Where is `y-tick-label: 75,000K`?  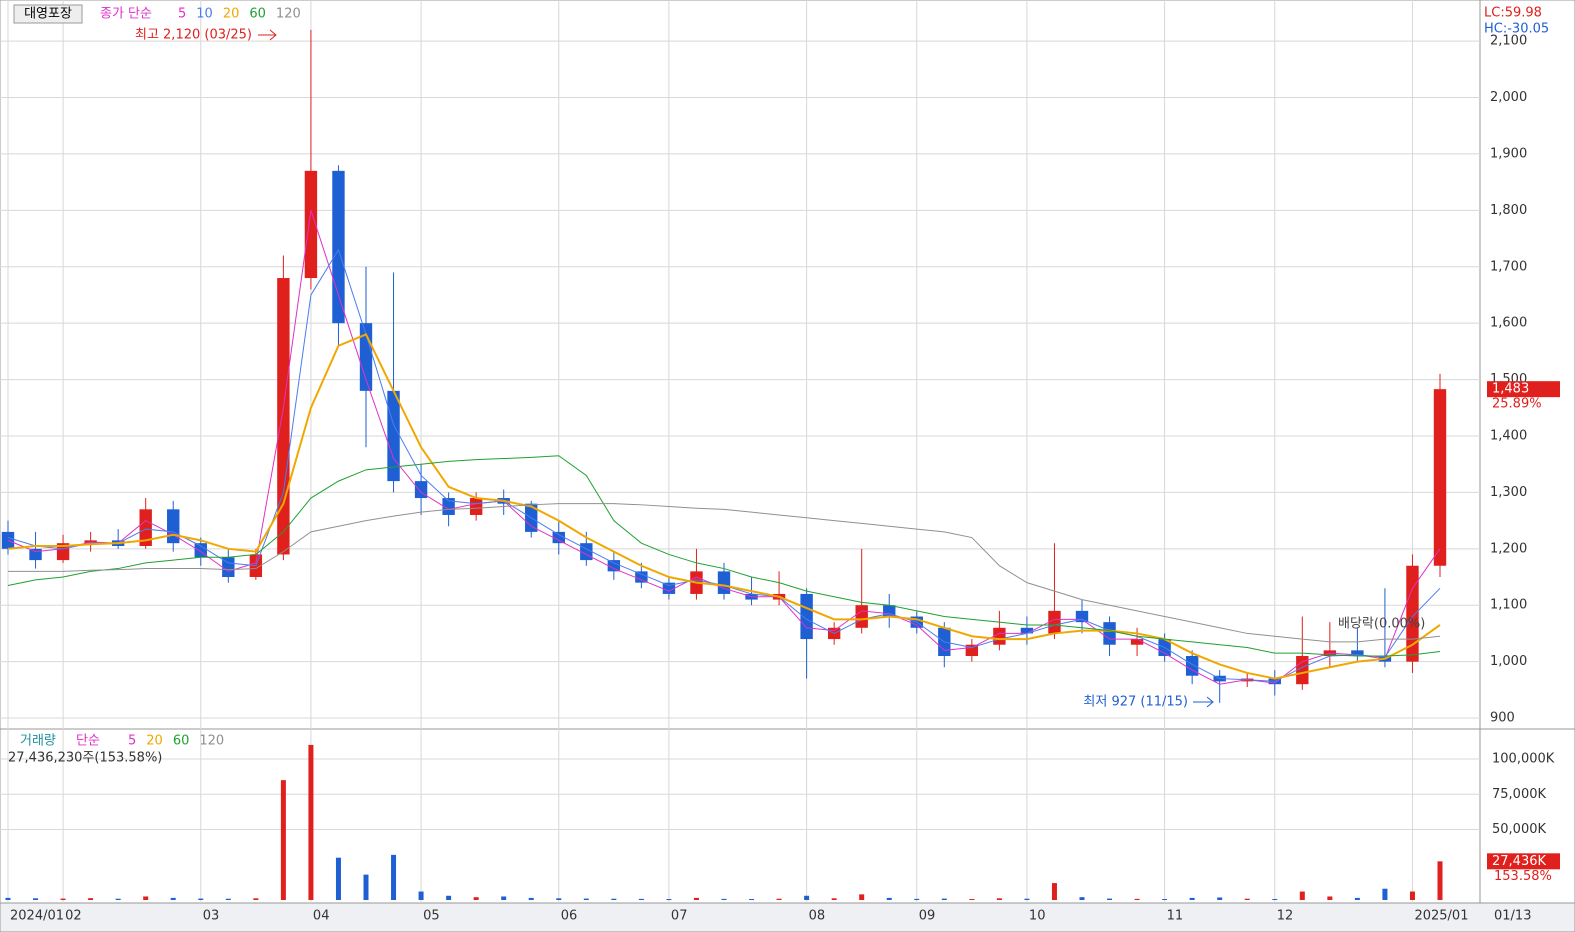
y-tick-label: 75,000K is located at coordinates (1519, 794).